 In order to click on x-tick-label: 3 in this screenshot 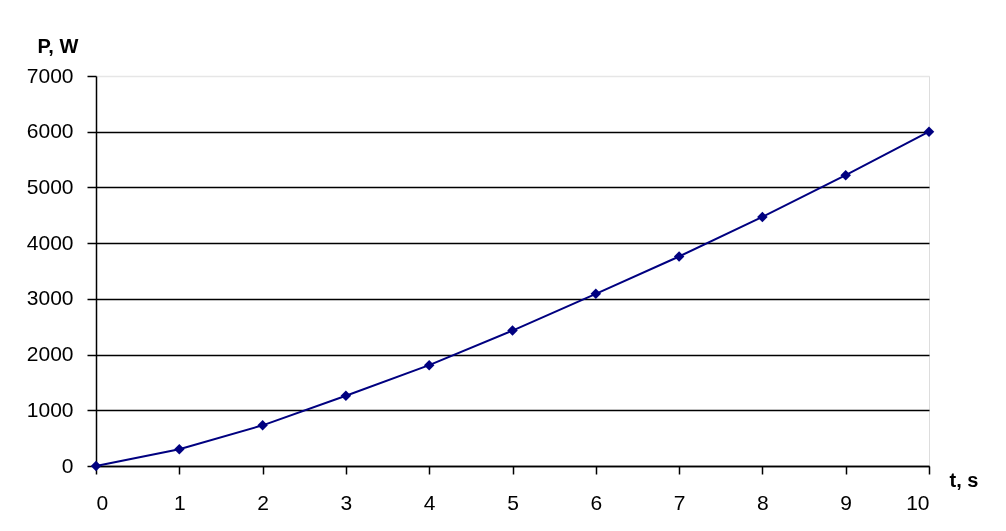, I will do `click(346, 502)`.